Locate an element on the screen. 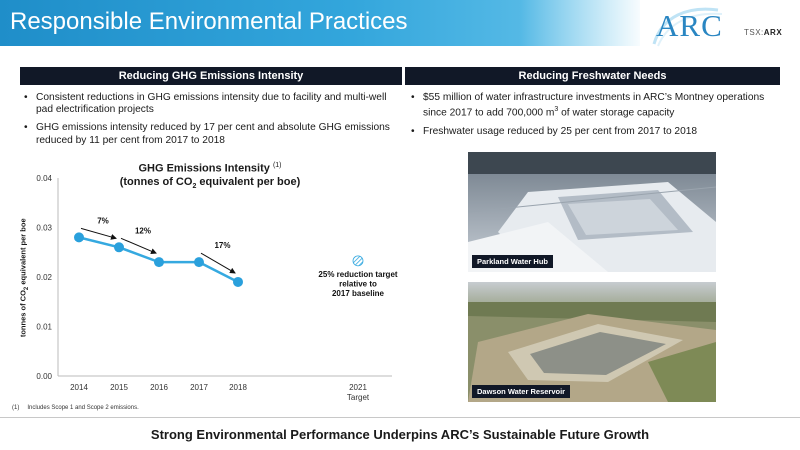  target-label-line: relative to is located at coordinates (358, 283).